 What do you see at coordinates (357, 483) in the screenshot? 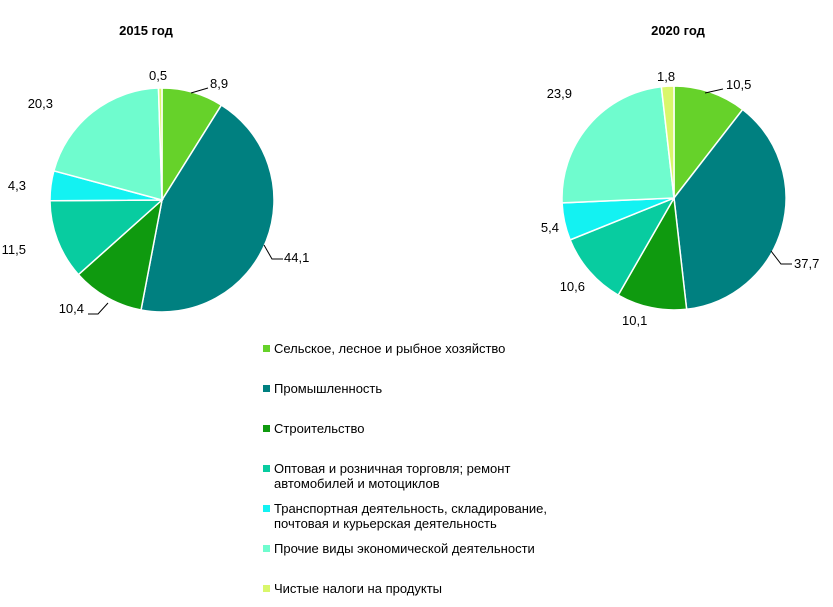
I see `legend-label: автомобилей и мотоциклов` at bounding box center [357, 483].